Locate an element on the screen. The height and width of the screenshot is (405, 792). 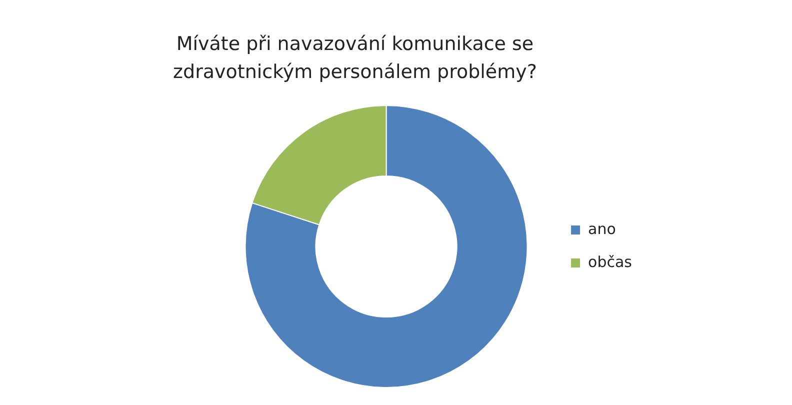
legend-label: občas is located at coordinates (610, 261).